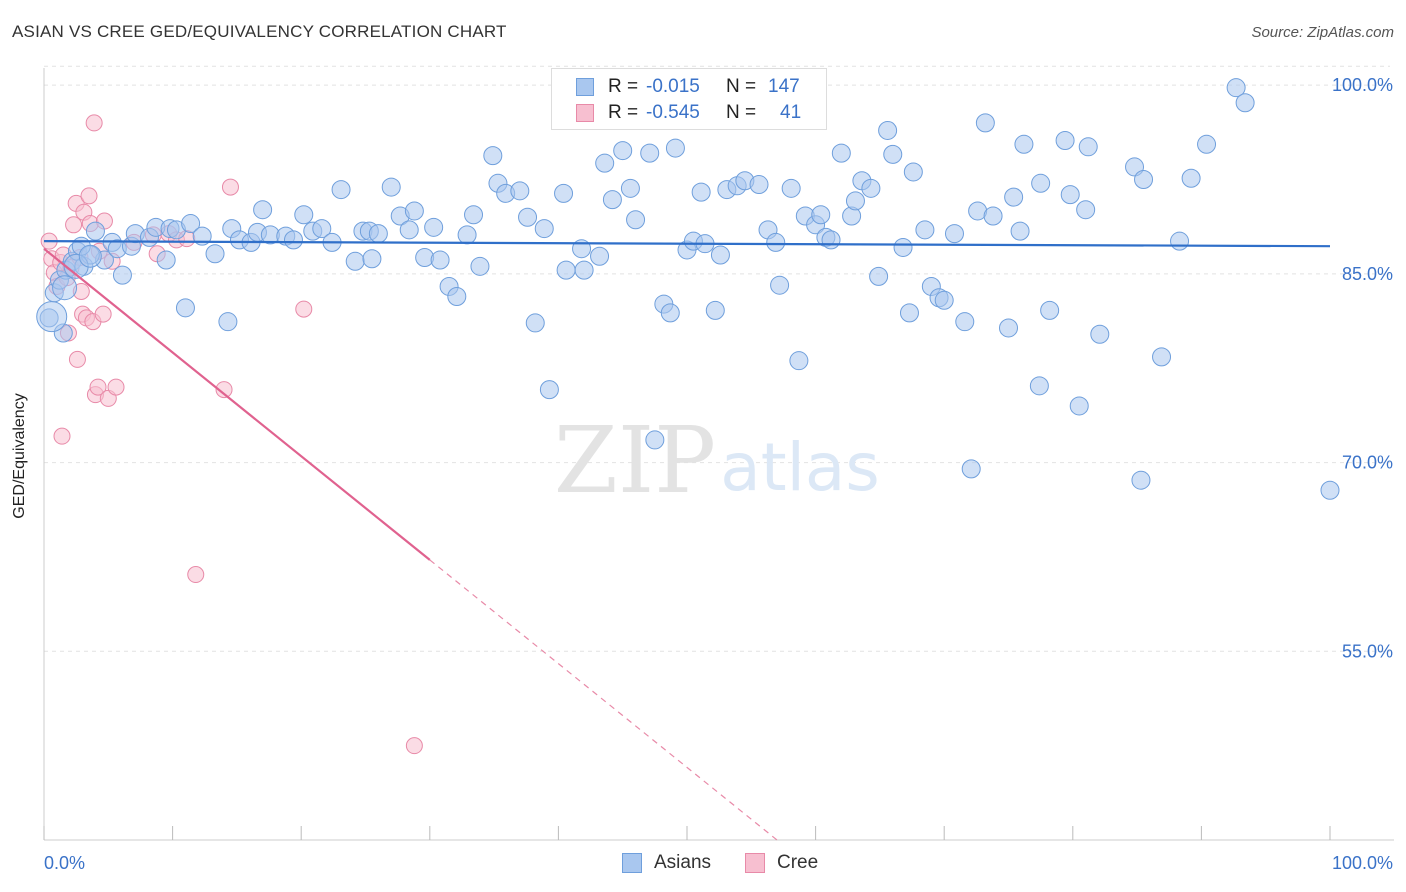 Image resolution: width=1406 pixels, height=892 pixels. What do you see at coordinates (632, 863) in the screenshot?
I see `asians-legend-swatch` at bounding box center [632, 863].